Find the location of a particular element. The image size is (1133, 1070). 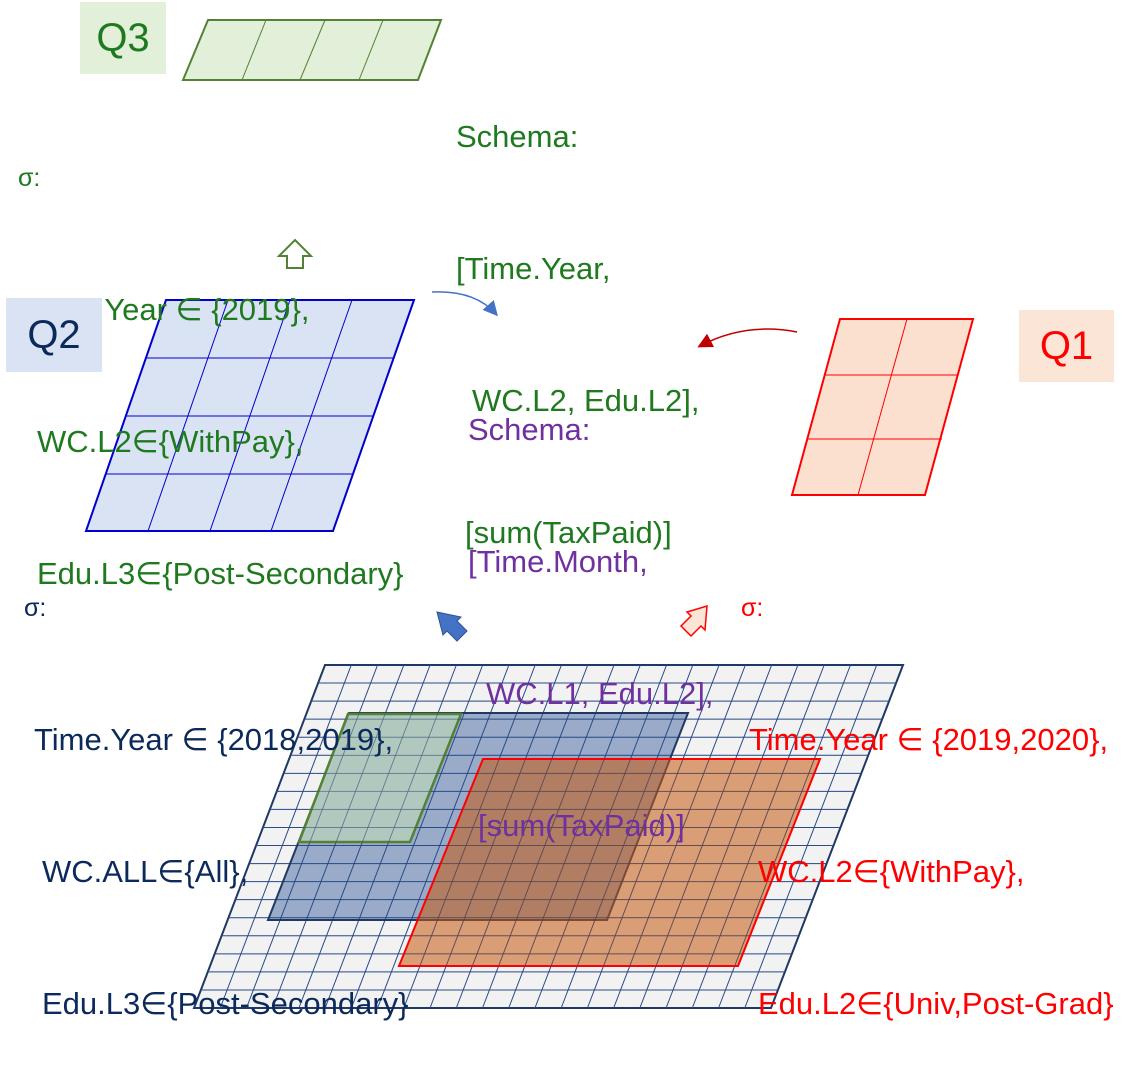

q3-schema-line-1: [Time.Year, is located at coordinates (533, 268).